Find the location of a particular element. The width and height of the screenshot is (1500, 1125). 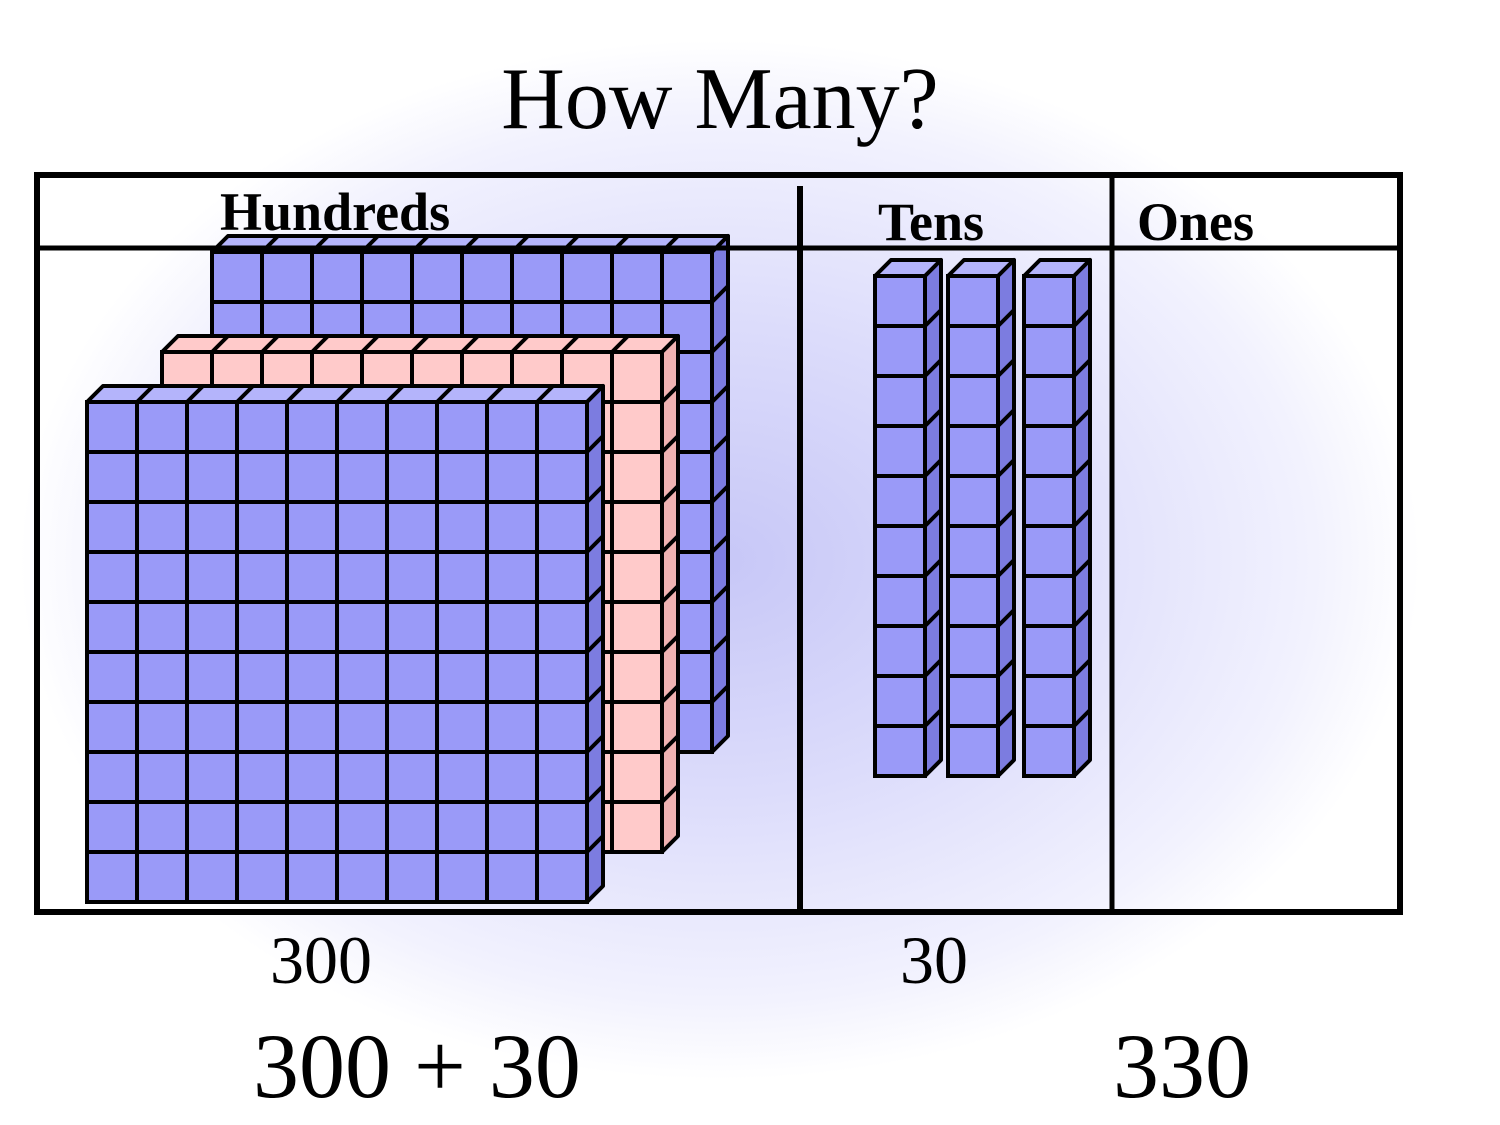

expanded-form-expression: 300 + 30 is located at coordinates (417, 1066).